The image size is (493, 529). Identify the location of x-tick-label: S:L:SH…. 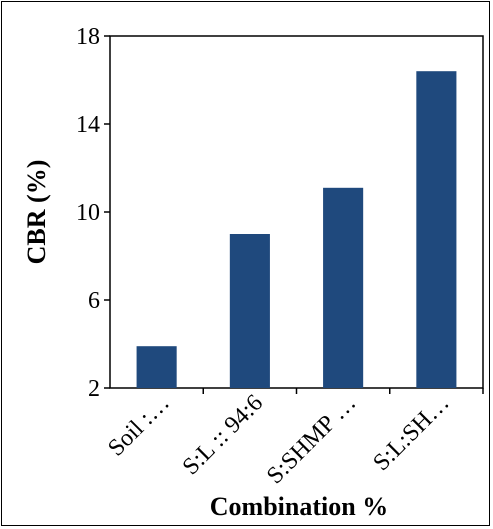
(411, 433).